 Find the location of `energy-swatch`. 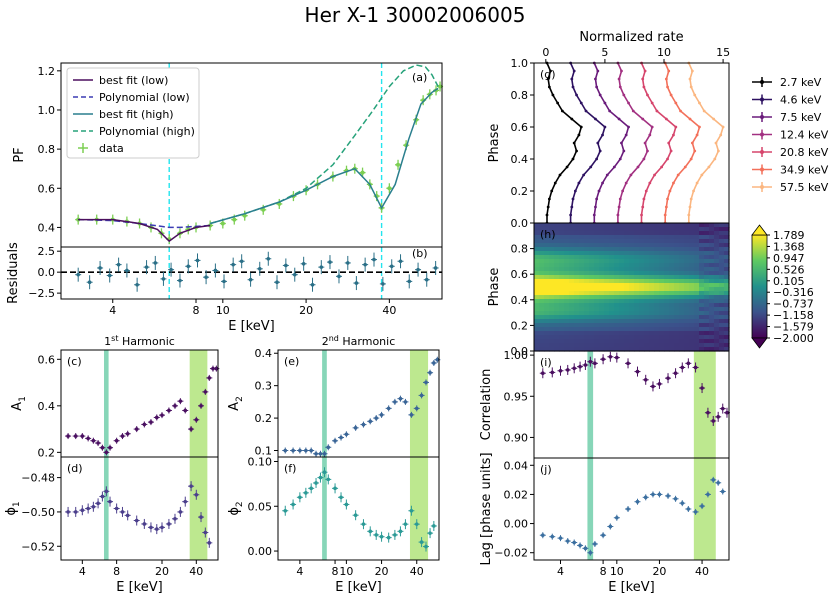

energy-swatch is located at coordinates (762, 82).